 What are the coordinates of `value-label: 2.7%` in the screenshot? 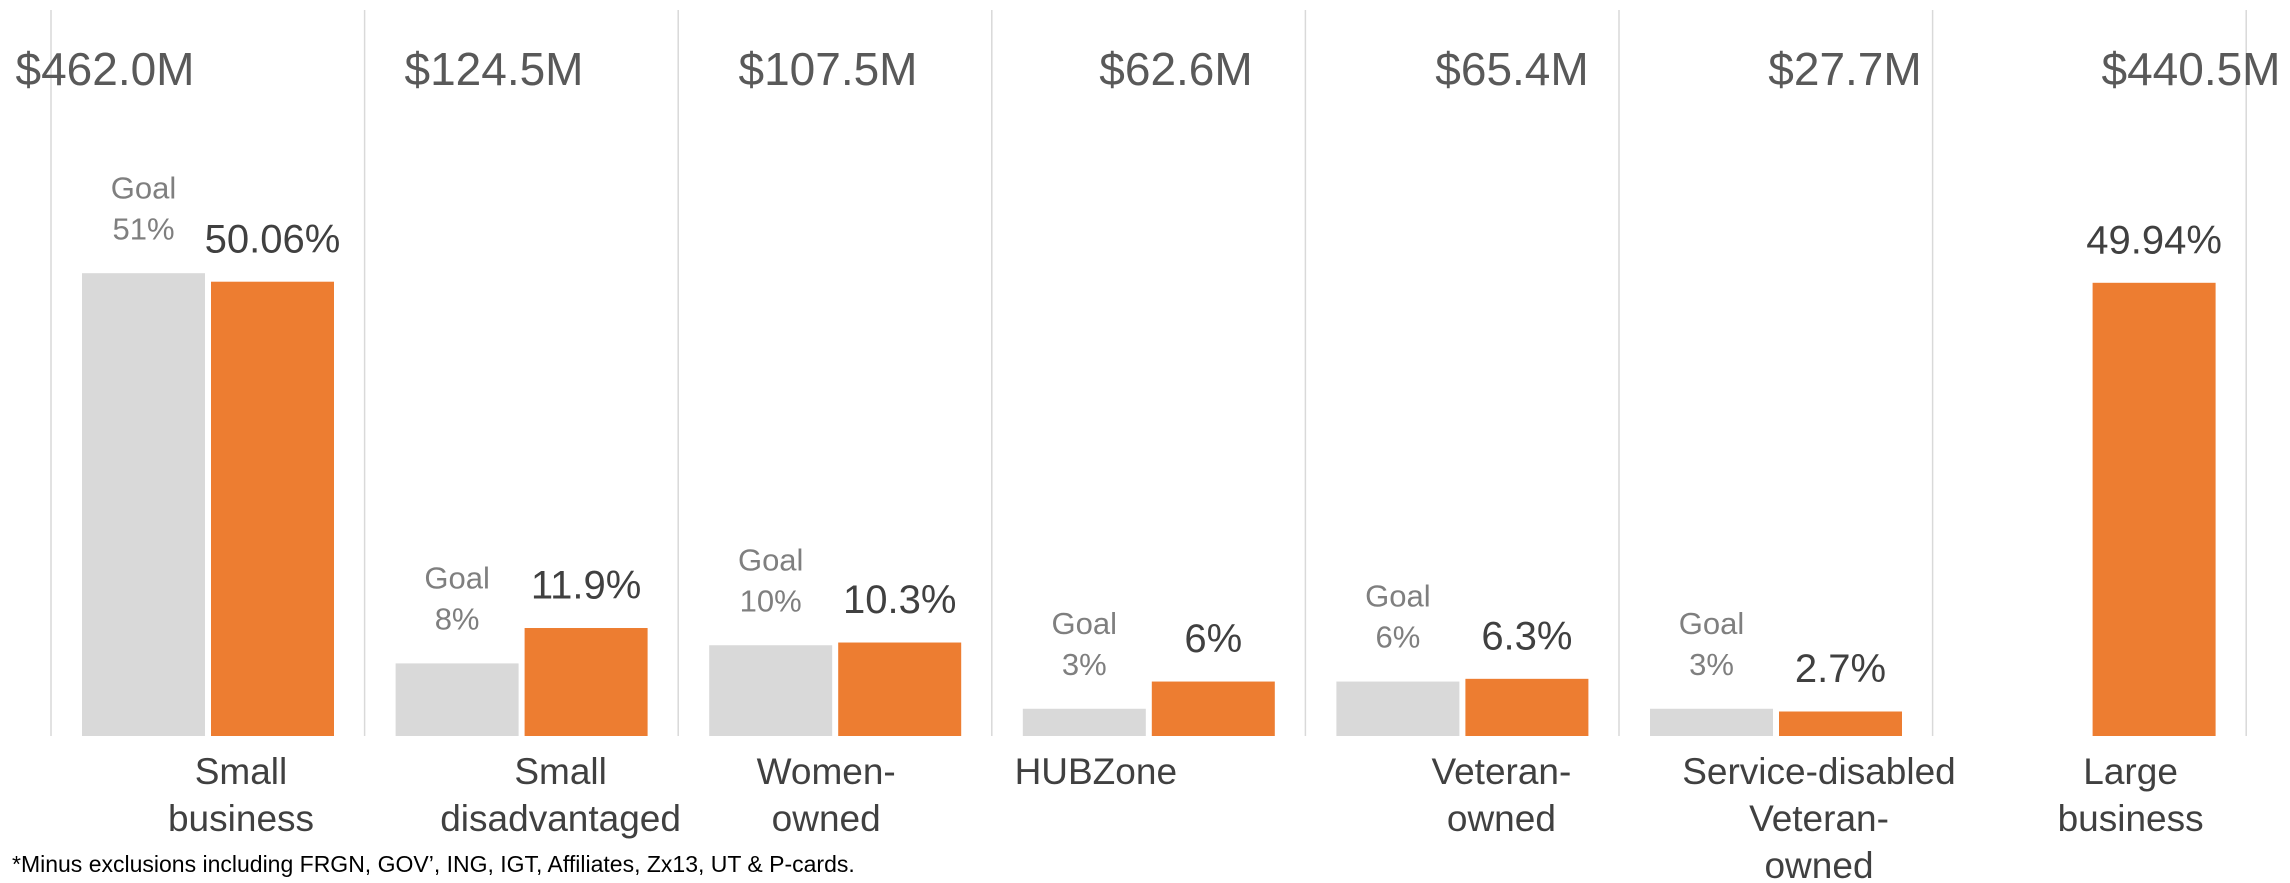 It's located at (1840, 669).